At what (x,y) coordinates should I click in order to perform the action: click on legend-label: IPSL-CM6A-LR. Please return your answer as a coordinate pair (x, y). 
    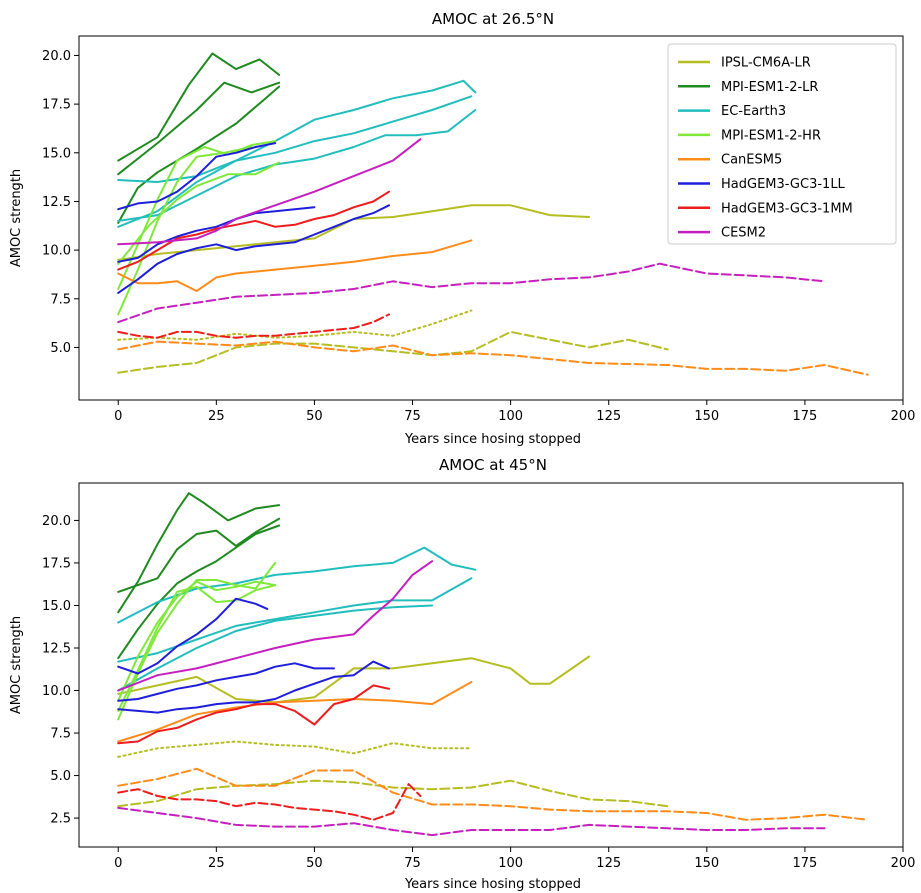
    Looking at the image, I should click on (766, 63).